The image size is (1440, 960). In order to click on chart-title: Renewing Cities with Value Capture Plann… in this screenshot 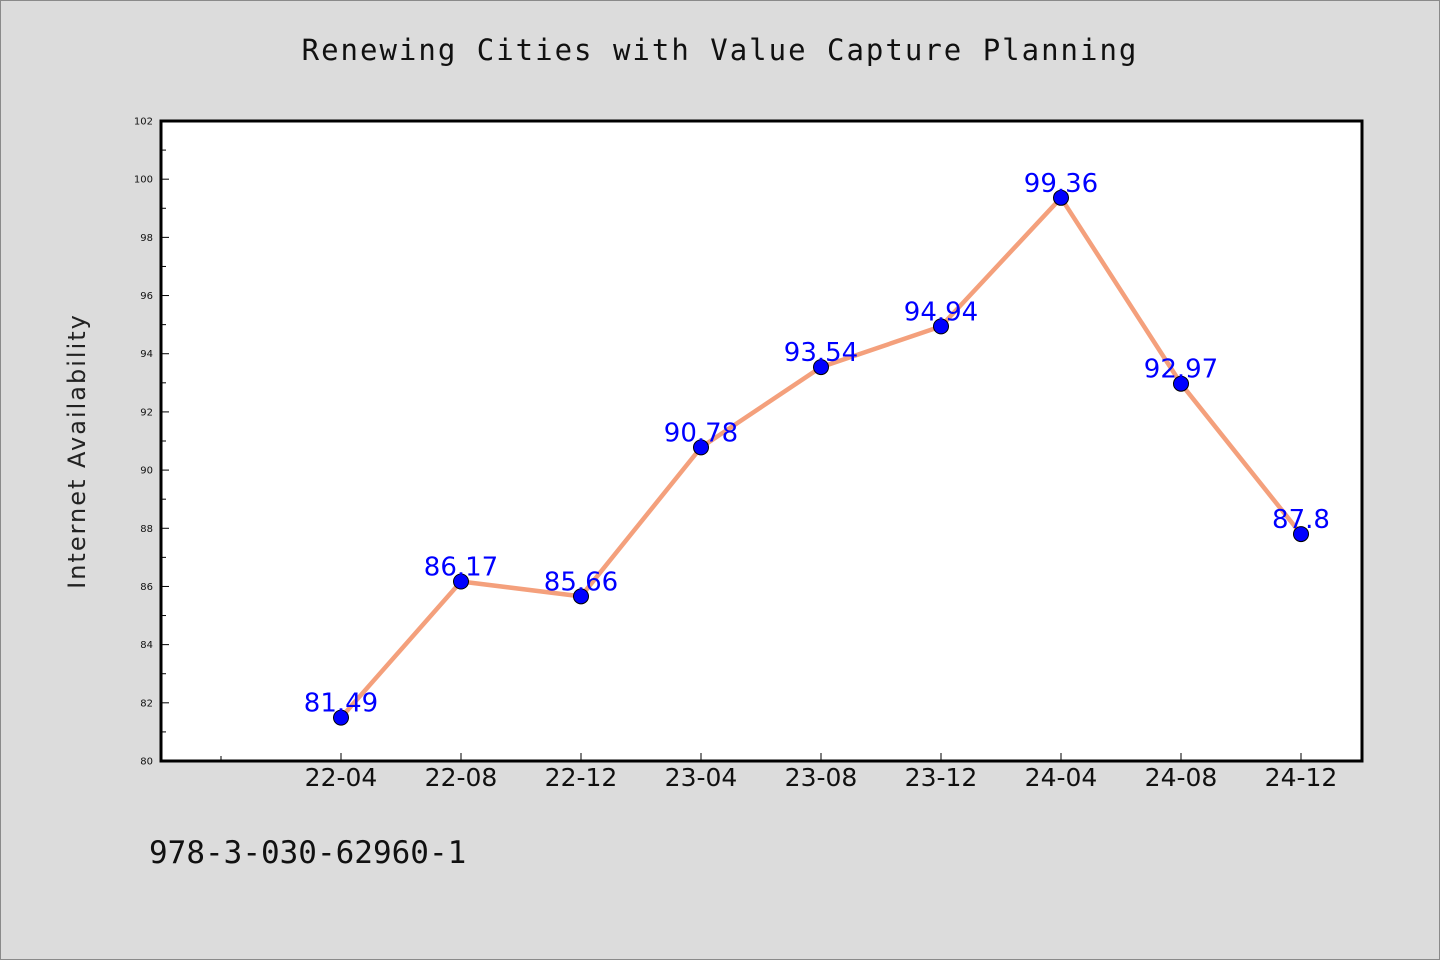, I will do `click(720, 50)`.